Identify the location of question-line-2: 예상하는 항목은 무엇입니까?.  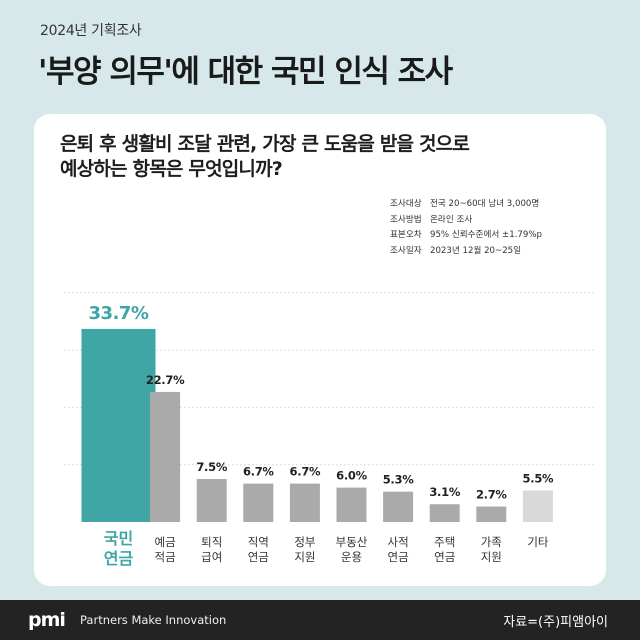
(171, 169).